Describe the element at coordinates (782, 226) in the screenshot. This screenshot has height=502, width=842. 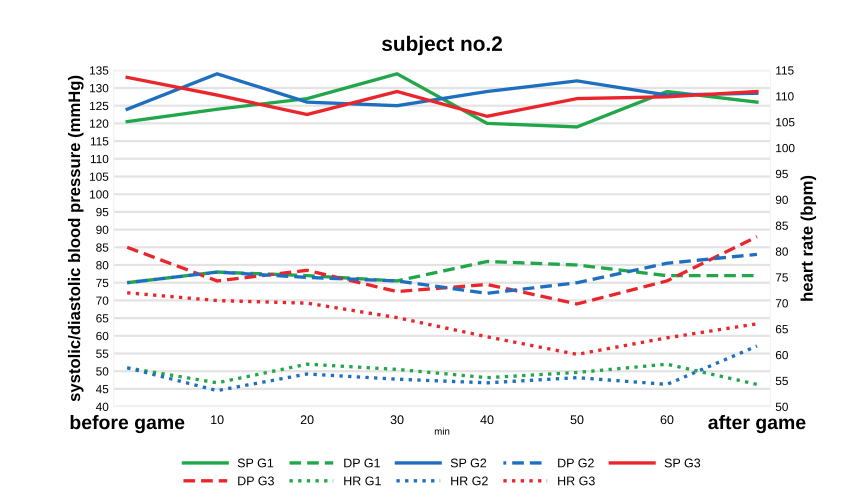
I see `y2-tick-label: 85` at that location.